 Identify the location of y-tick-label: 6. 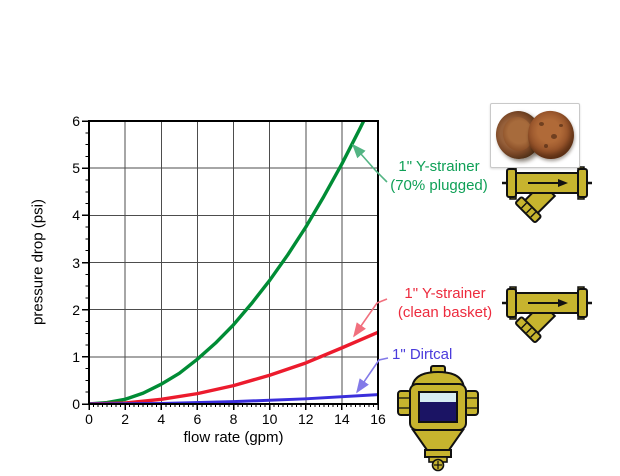
(76, 121).